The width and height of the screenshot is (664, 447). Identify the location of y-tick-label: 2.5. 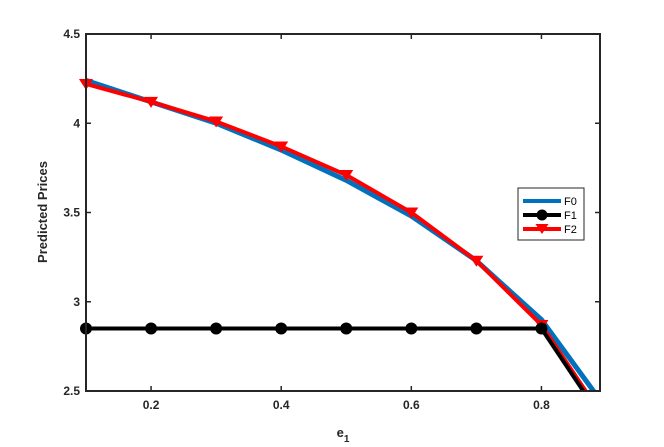
(71, 391).